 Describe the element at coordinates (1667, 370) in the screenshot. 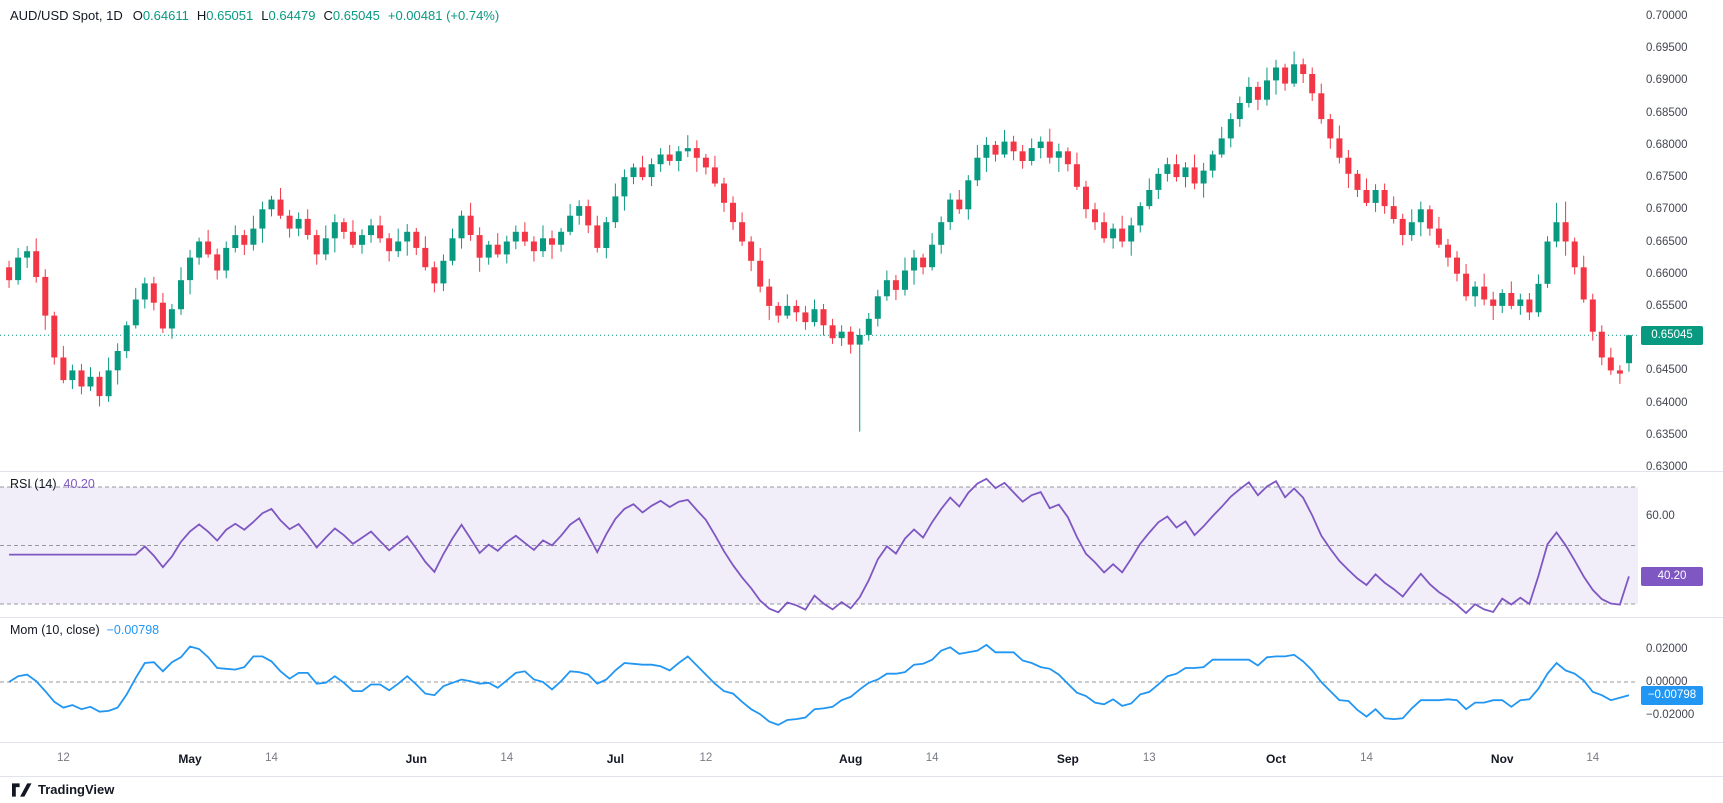

I see `price-tick-label: 0.64500` at that location.